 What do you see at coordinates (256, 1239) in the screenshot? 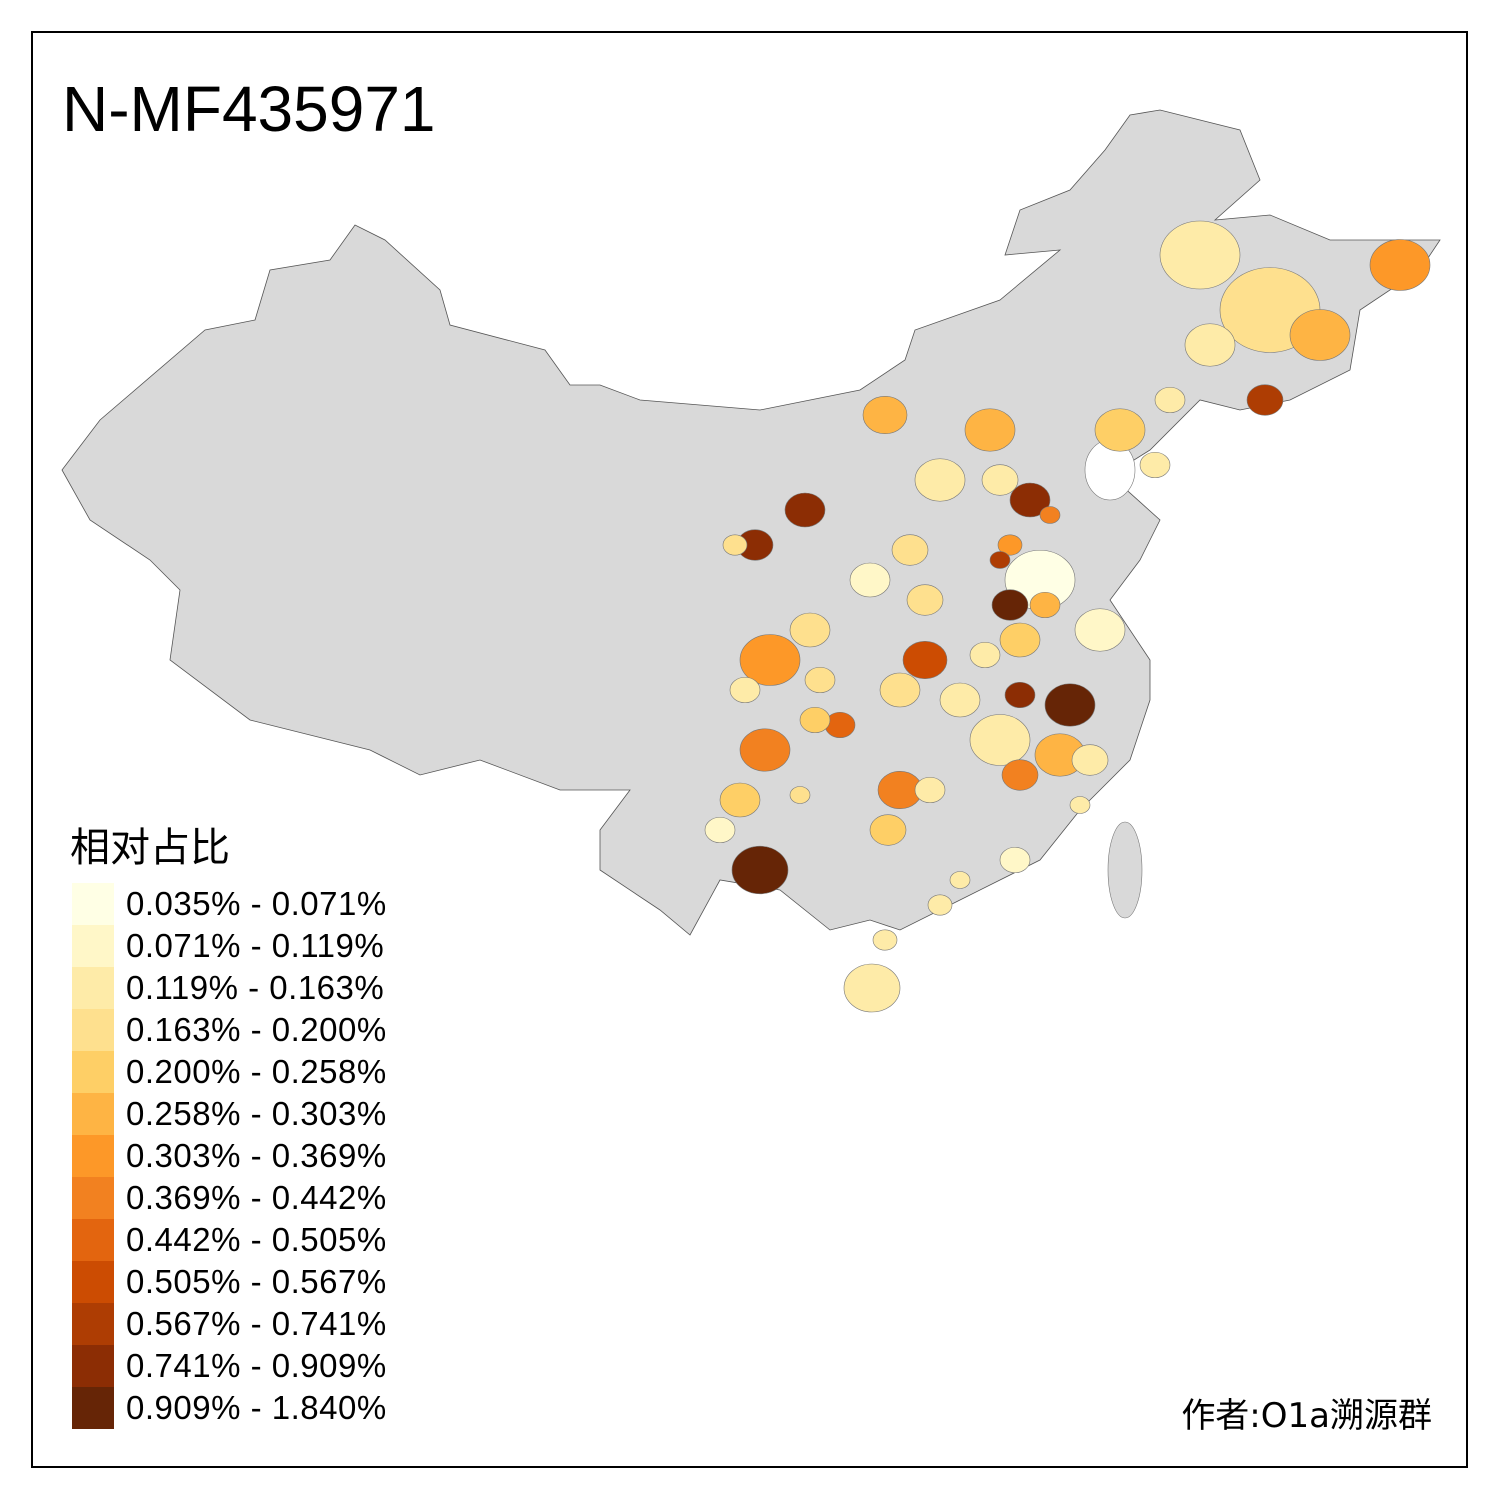
I see `legend-label: 0.442% - 0.505%` at bounding box center [256, 1239].